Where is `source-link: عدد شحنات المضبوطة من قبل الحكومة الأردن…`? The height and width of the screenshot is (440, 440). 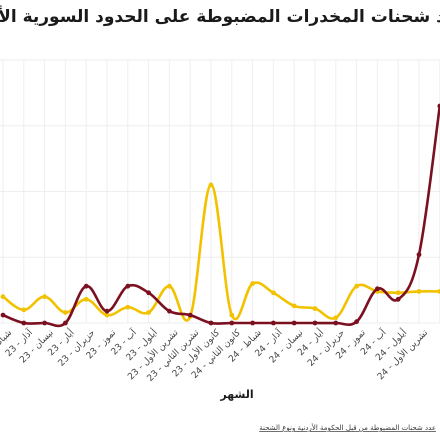
source-link: عدد شحنات المضبوطة من قبل الحكومة الأردن… is located at coordinates (347, 427).